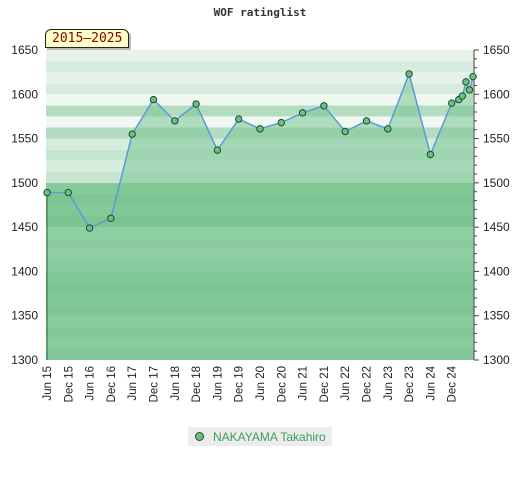  I want to click on x-tick-label: Jun 21, so click(304, 383).